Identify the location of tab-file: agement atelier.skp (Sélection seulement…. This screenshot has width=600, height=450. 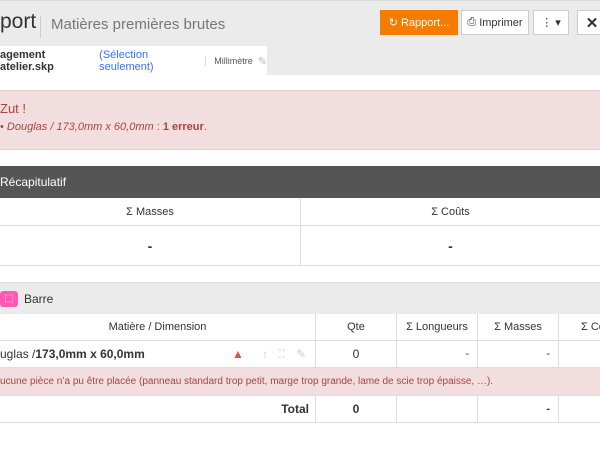
(133, 61).